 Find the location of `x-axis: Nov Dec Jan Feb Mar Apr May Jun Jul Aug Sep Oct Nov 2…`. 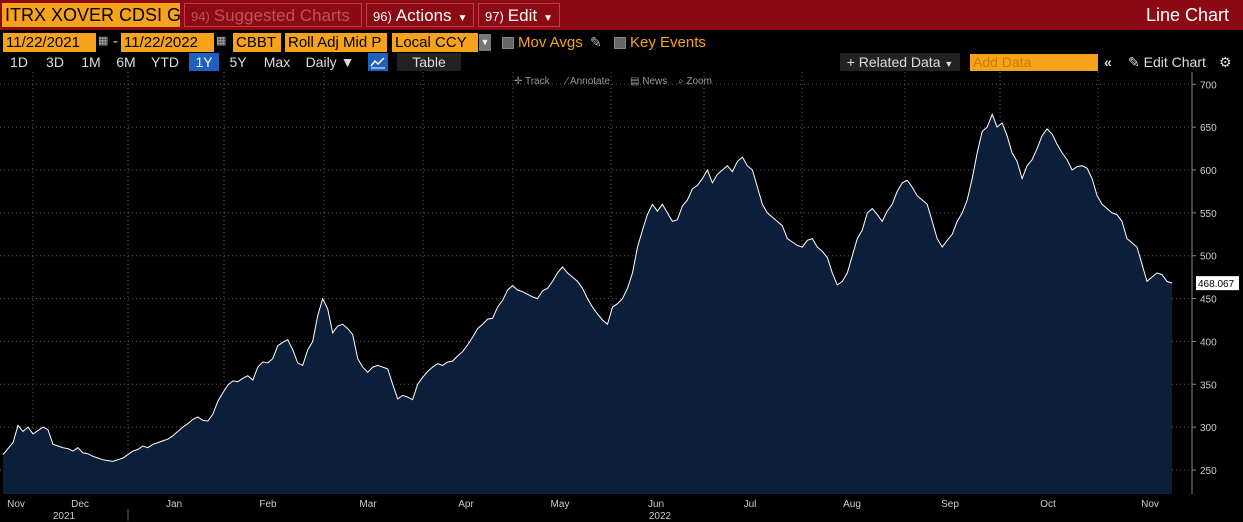

x-axis: Nov Dec Jan Feb Mar Apr May Jun Jul Aug Sep Oct Nov 2… is located at coordinates (583, 510).